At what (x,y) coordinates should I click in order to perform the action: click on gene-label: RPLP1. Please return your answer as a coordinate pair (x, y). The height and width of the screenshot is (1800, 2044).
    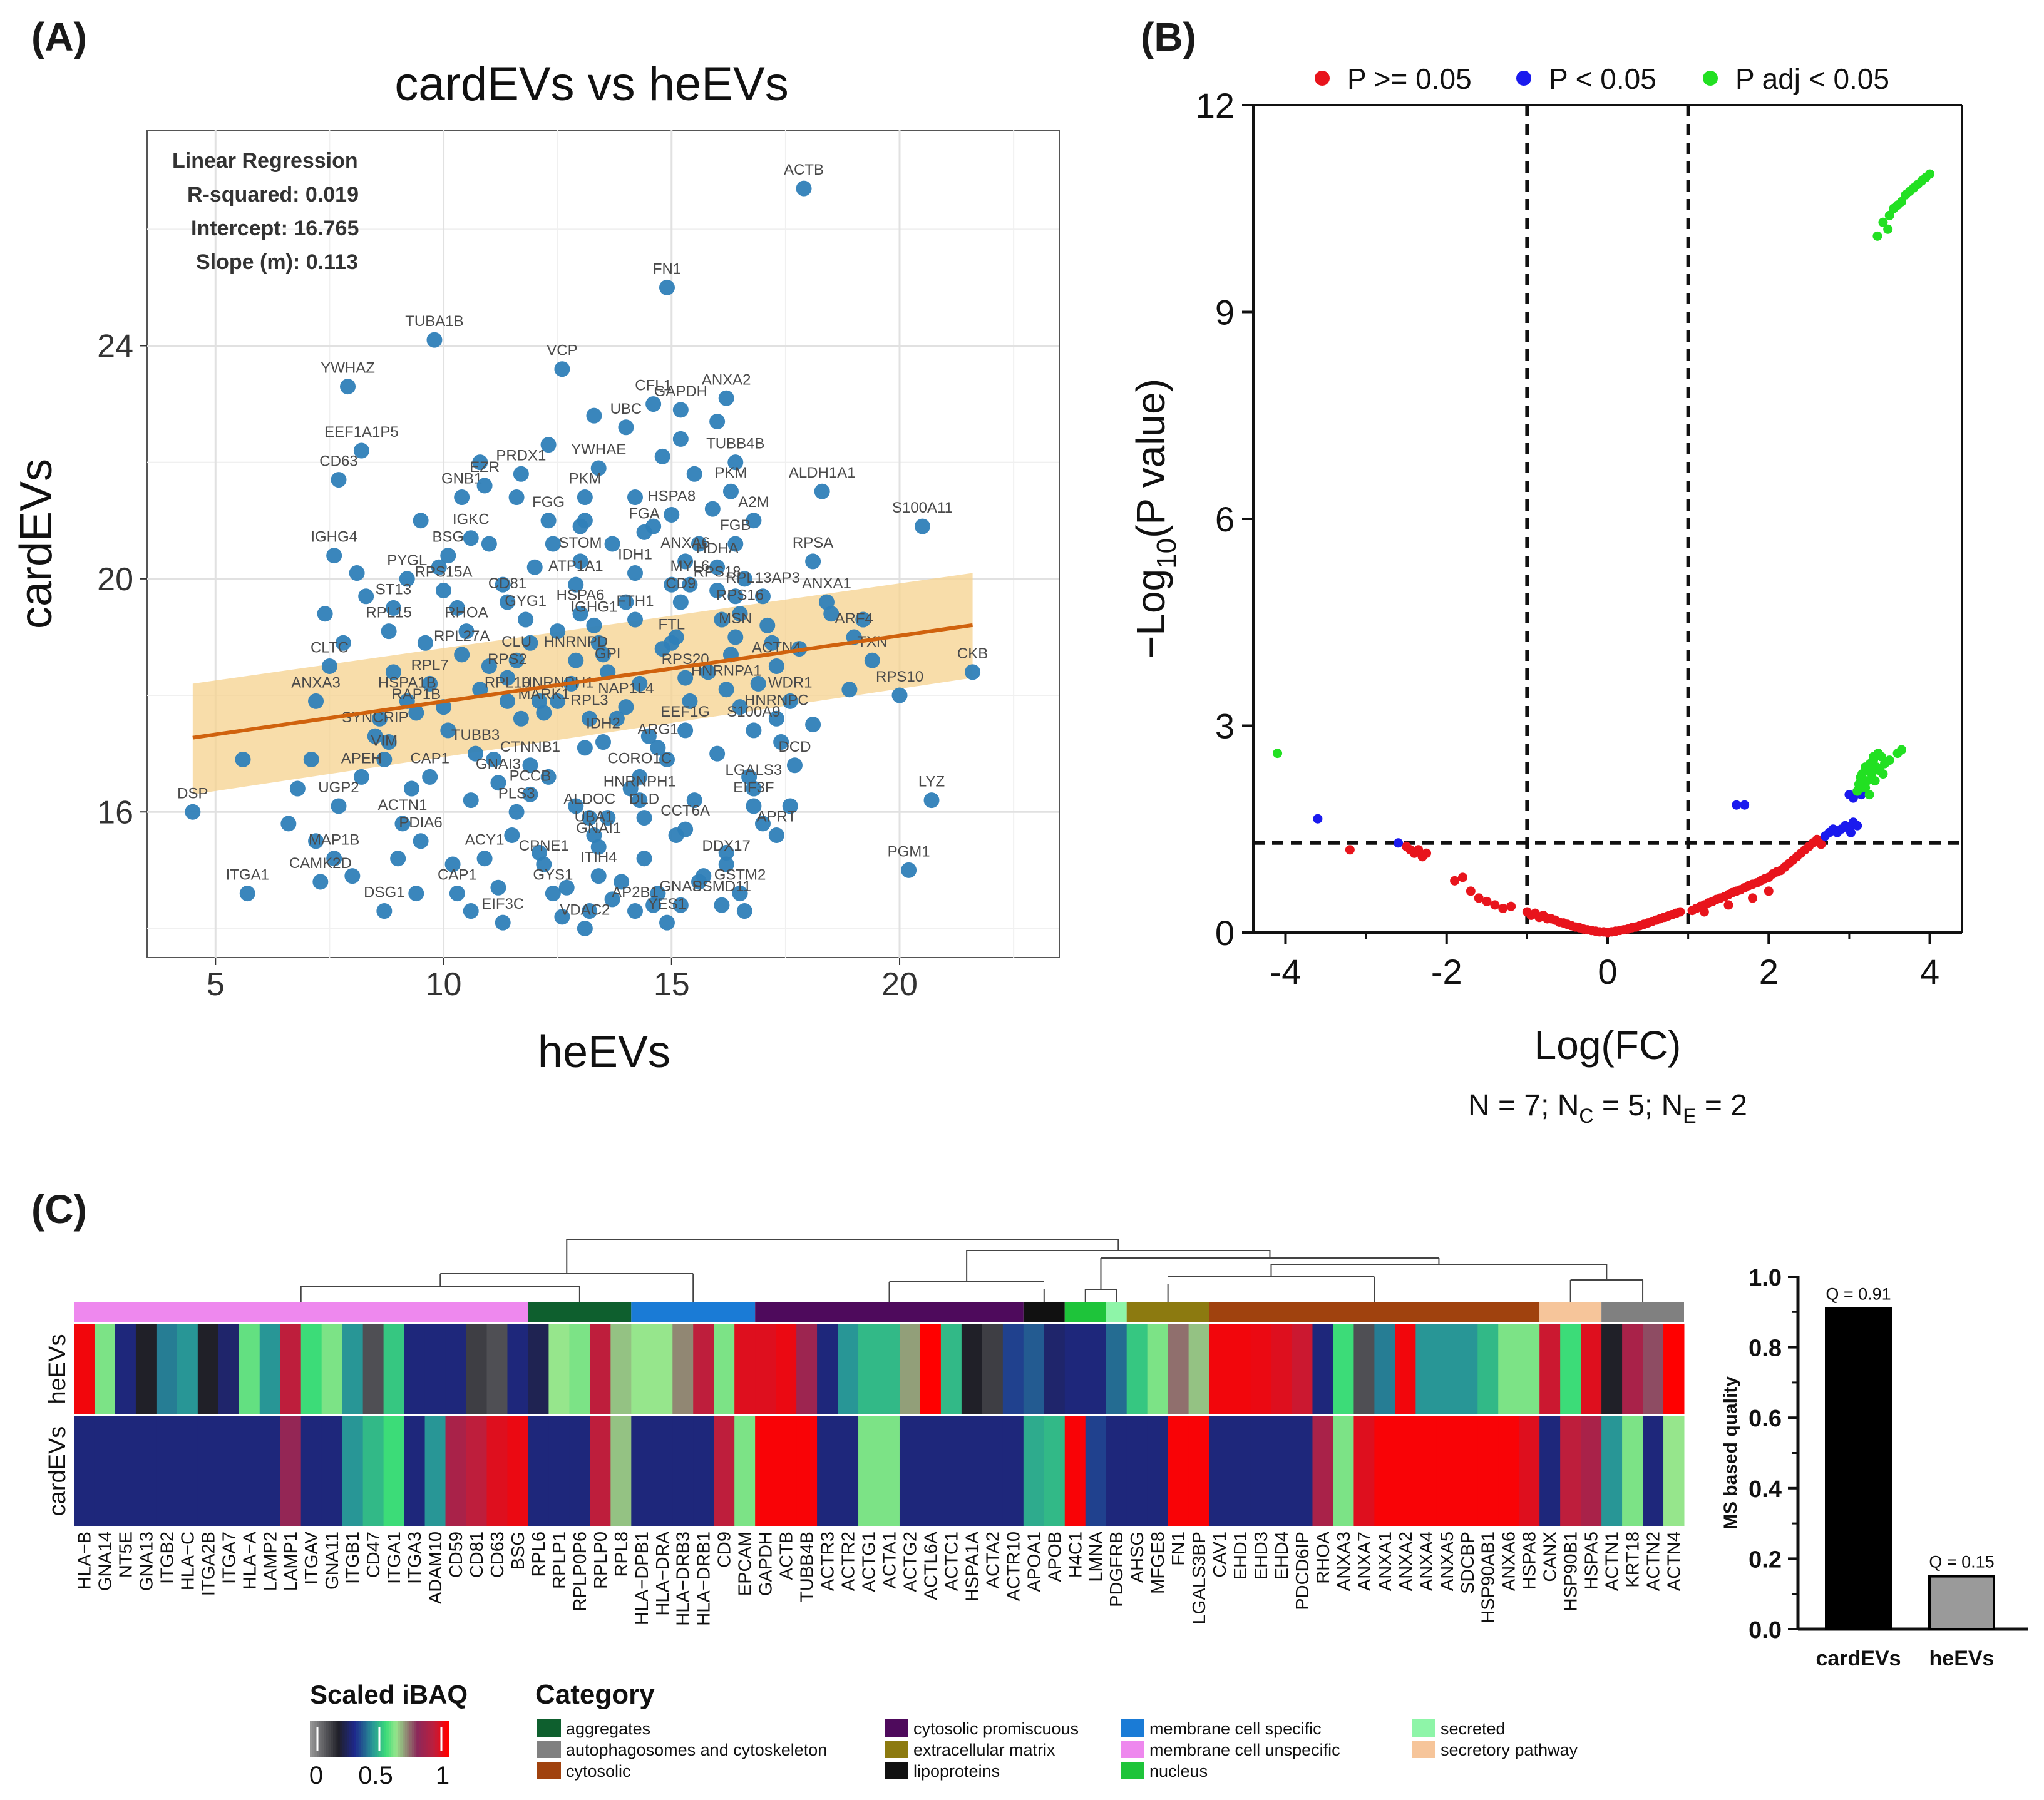
    Looking at the image, I should click on (560, 1560).